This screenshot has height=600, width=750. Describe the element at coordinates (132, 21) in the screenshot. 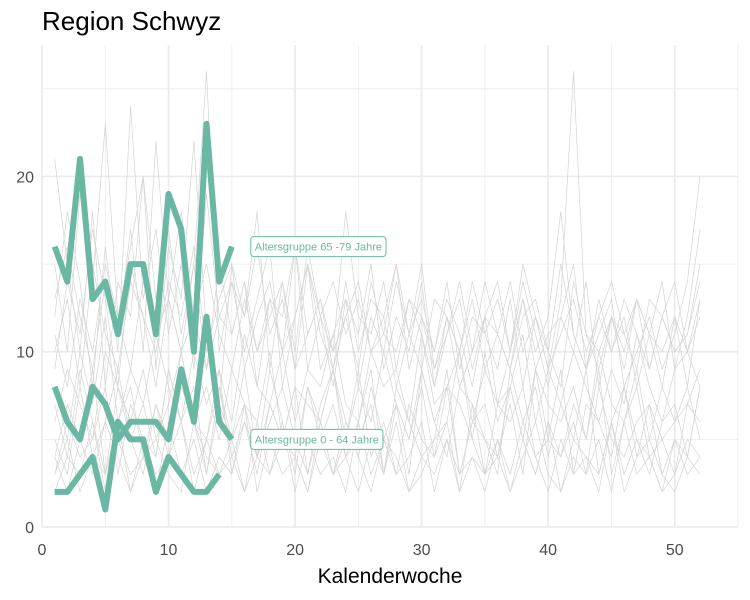

I see `page-title: Region Schwyz` at that location.